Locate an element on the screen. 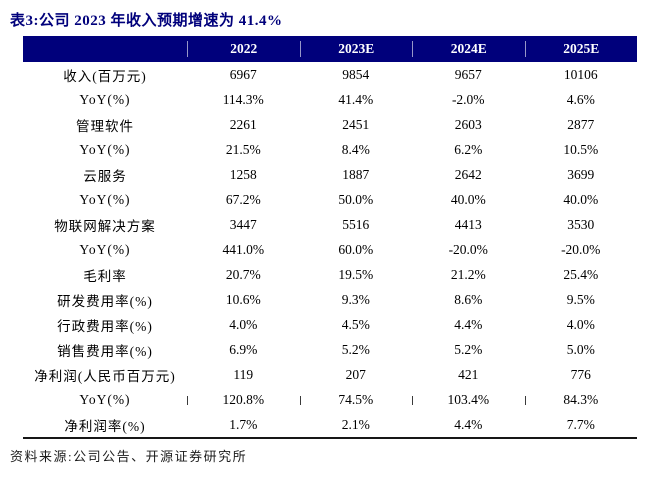 The height and width of the screenshot is (479, 665). cell-2023e: 8.4% is located at coordinates (355, 149).